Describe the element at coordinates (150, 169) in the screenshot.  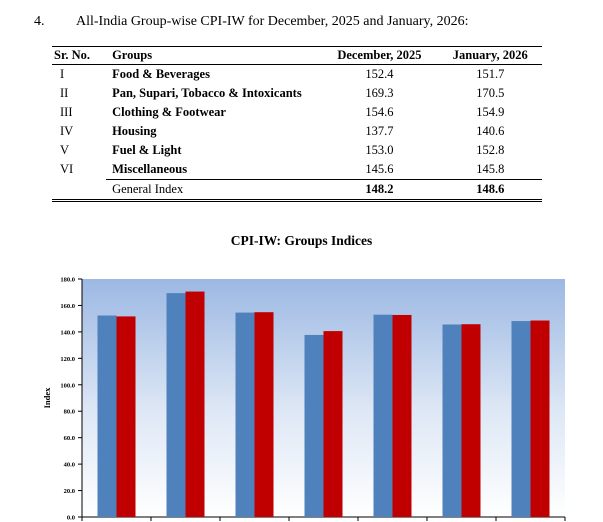
I see `row-group: Miscellaneous` at that location.